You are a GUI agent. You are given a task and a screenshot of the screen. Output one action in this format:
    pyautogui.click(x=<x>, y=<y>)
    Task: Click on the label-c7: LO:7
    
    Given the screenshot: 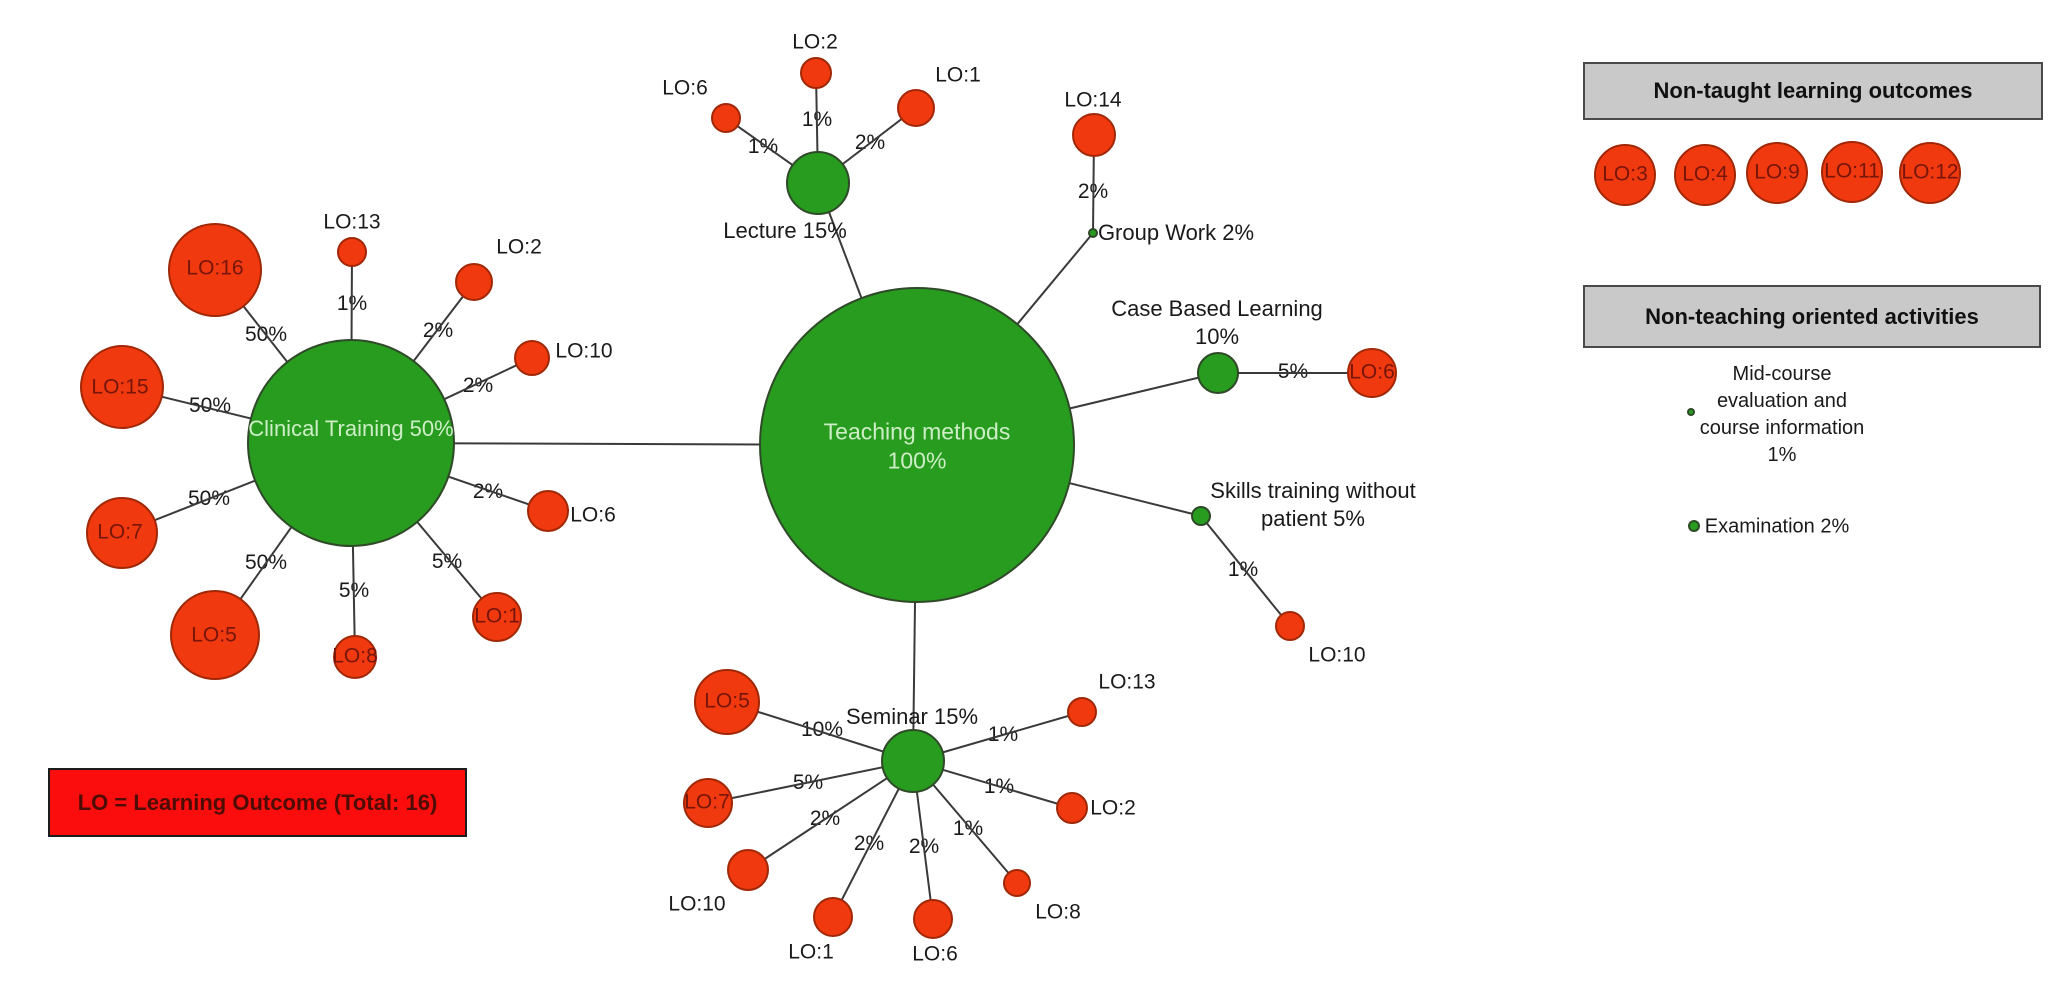 What is the action you would take?
    pyautogui.click(x=120, y=532)
    